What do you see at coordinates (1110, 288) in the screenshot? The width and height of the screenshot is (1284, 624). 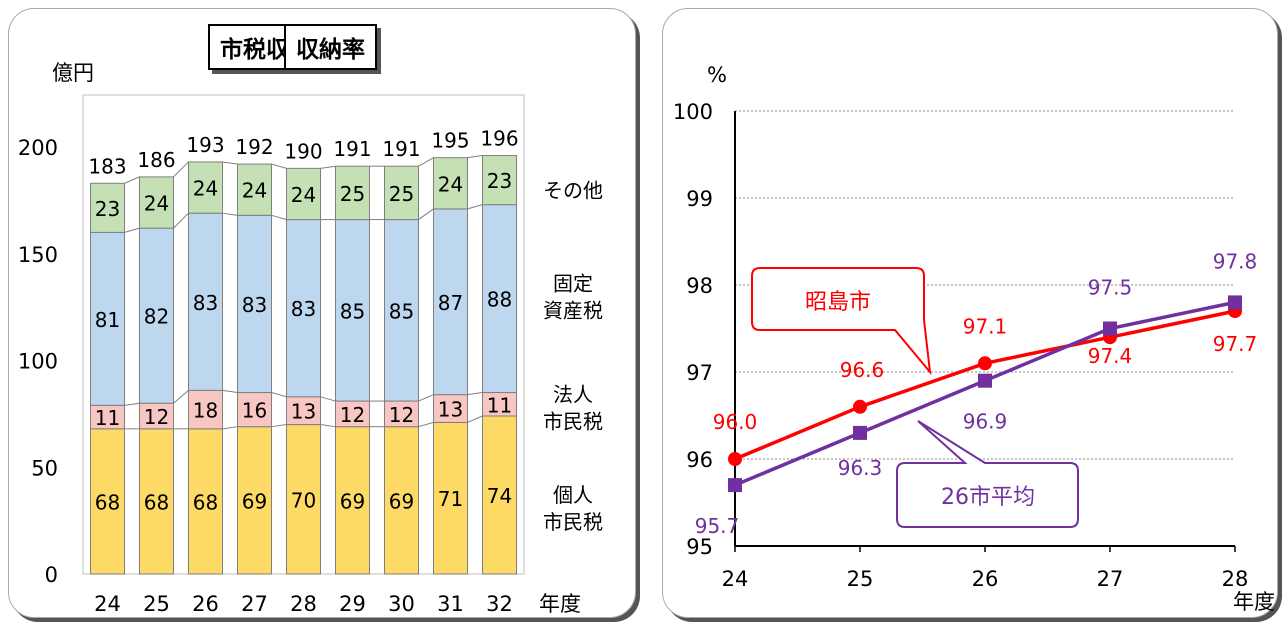 I see `data-label-1: 97.5` at bounding box center [1110, 288].